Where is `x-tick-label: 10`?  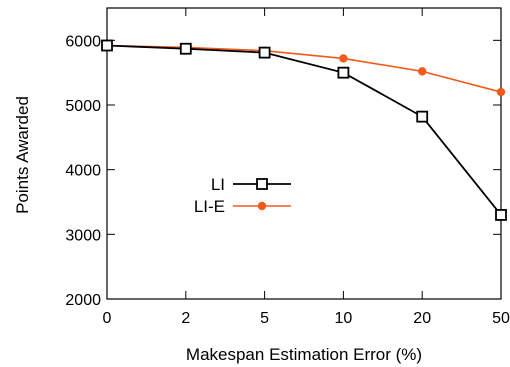 x-tick-label: 10 is located at coordinates (344, 318).